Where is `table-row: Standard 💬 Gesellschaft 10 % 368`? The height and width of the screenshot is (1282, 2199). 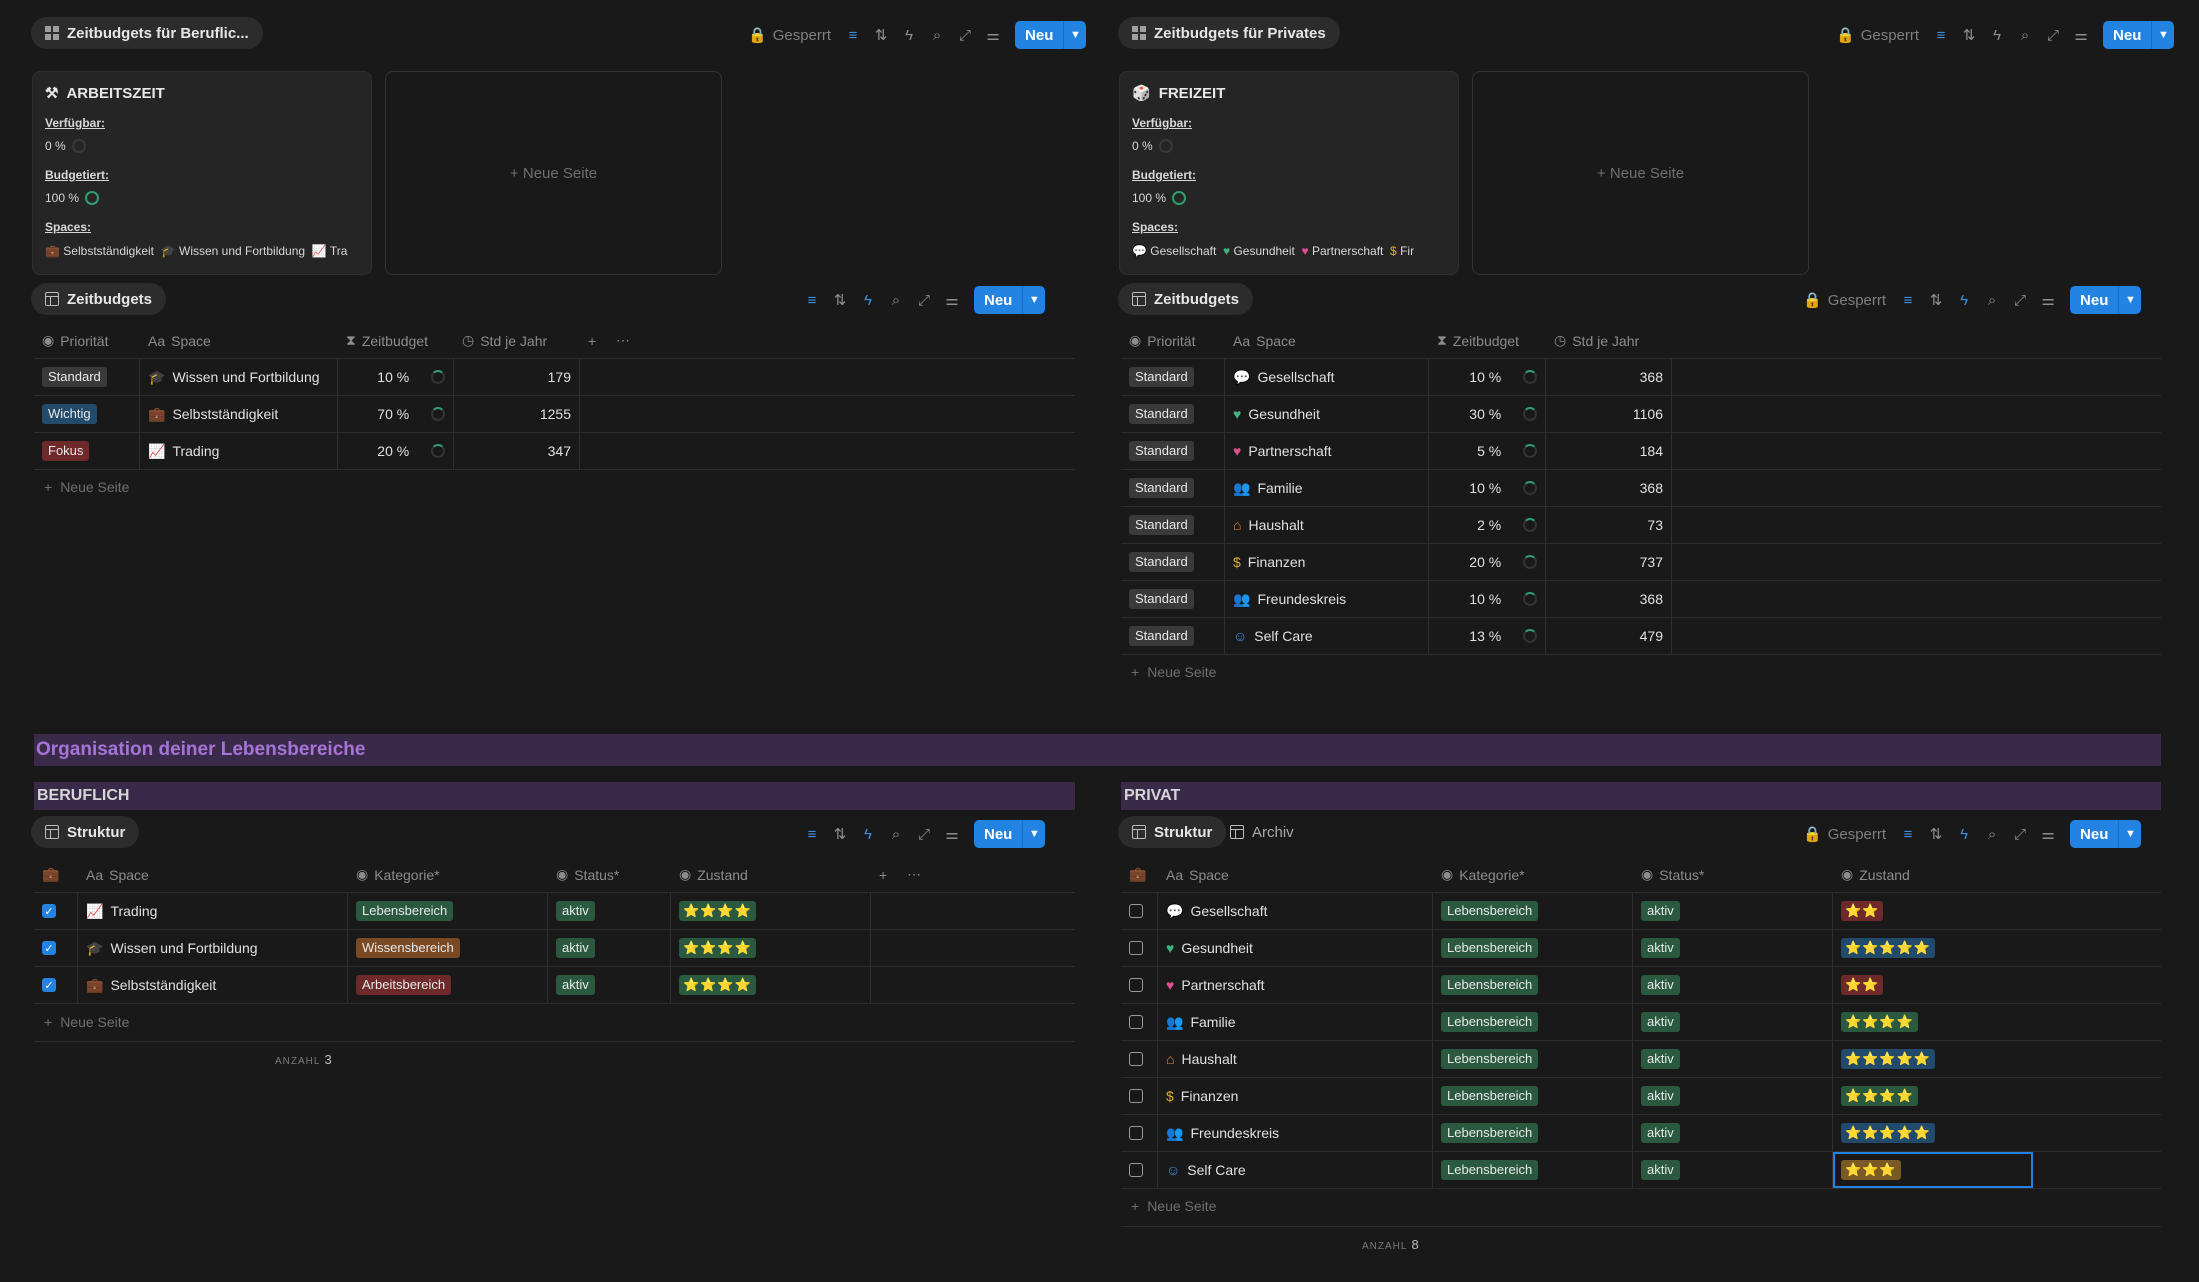
table-row: Standard 💬 Gesellschaft 10 % 368 is located at coordinates (1641, 377).